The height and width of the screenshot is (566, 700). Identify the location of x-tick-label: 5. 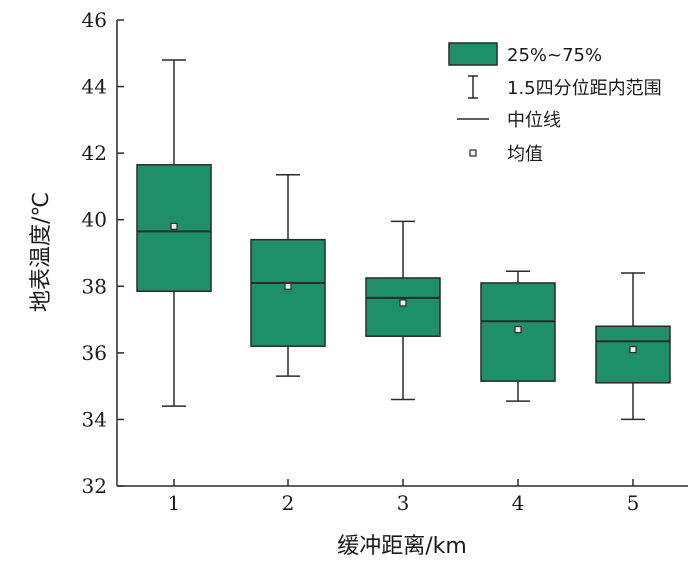
(633, 503).